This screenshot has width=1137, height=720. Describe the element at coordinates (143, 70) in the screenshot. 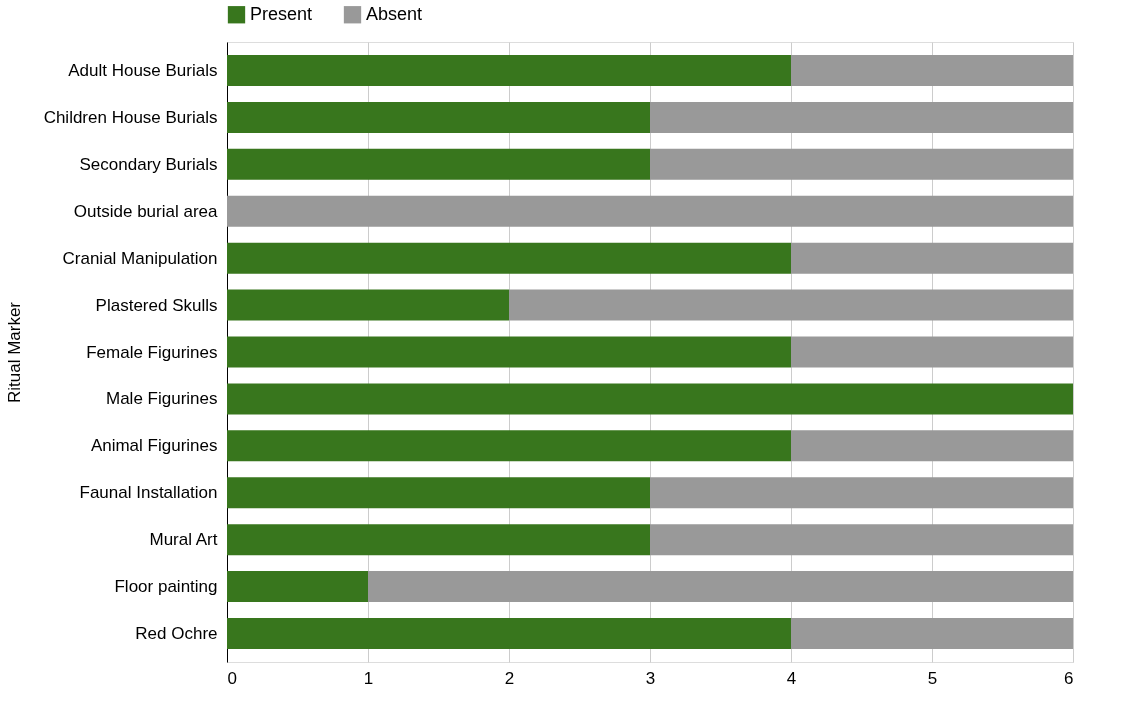

I see `y-tick-label: Adult House Burials` at that location.